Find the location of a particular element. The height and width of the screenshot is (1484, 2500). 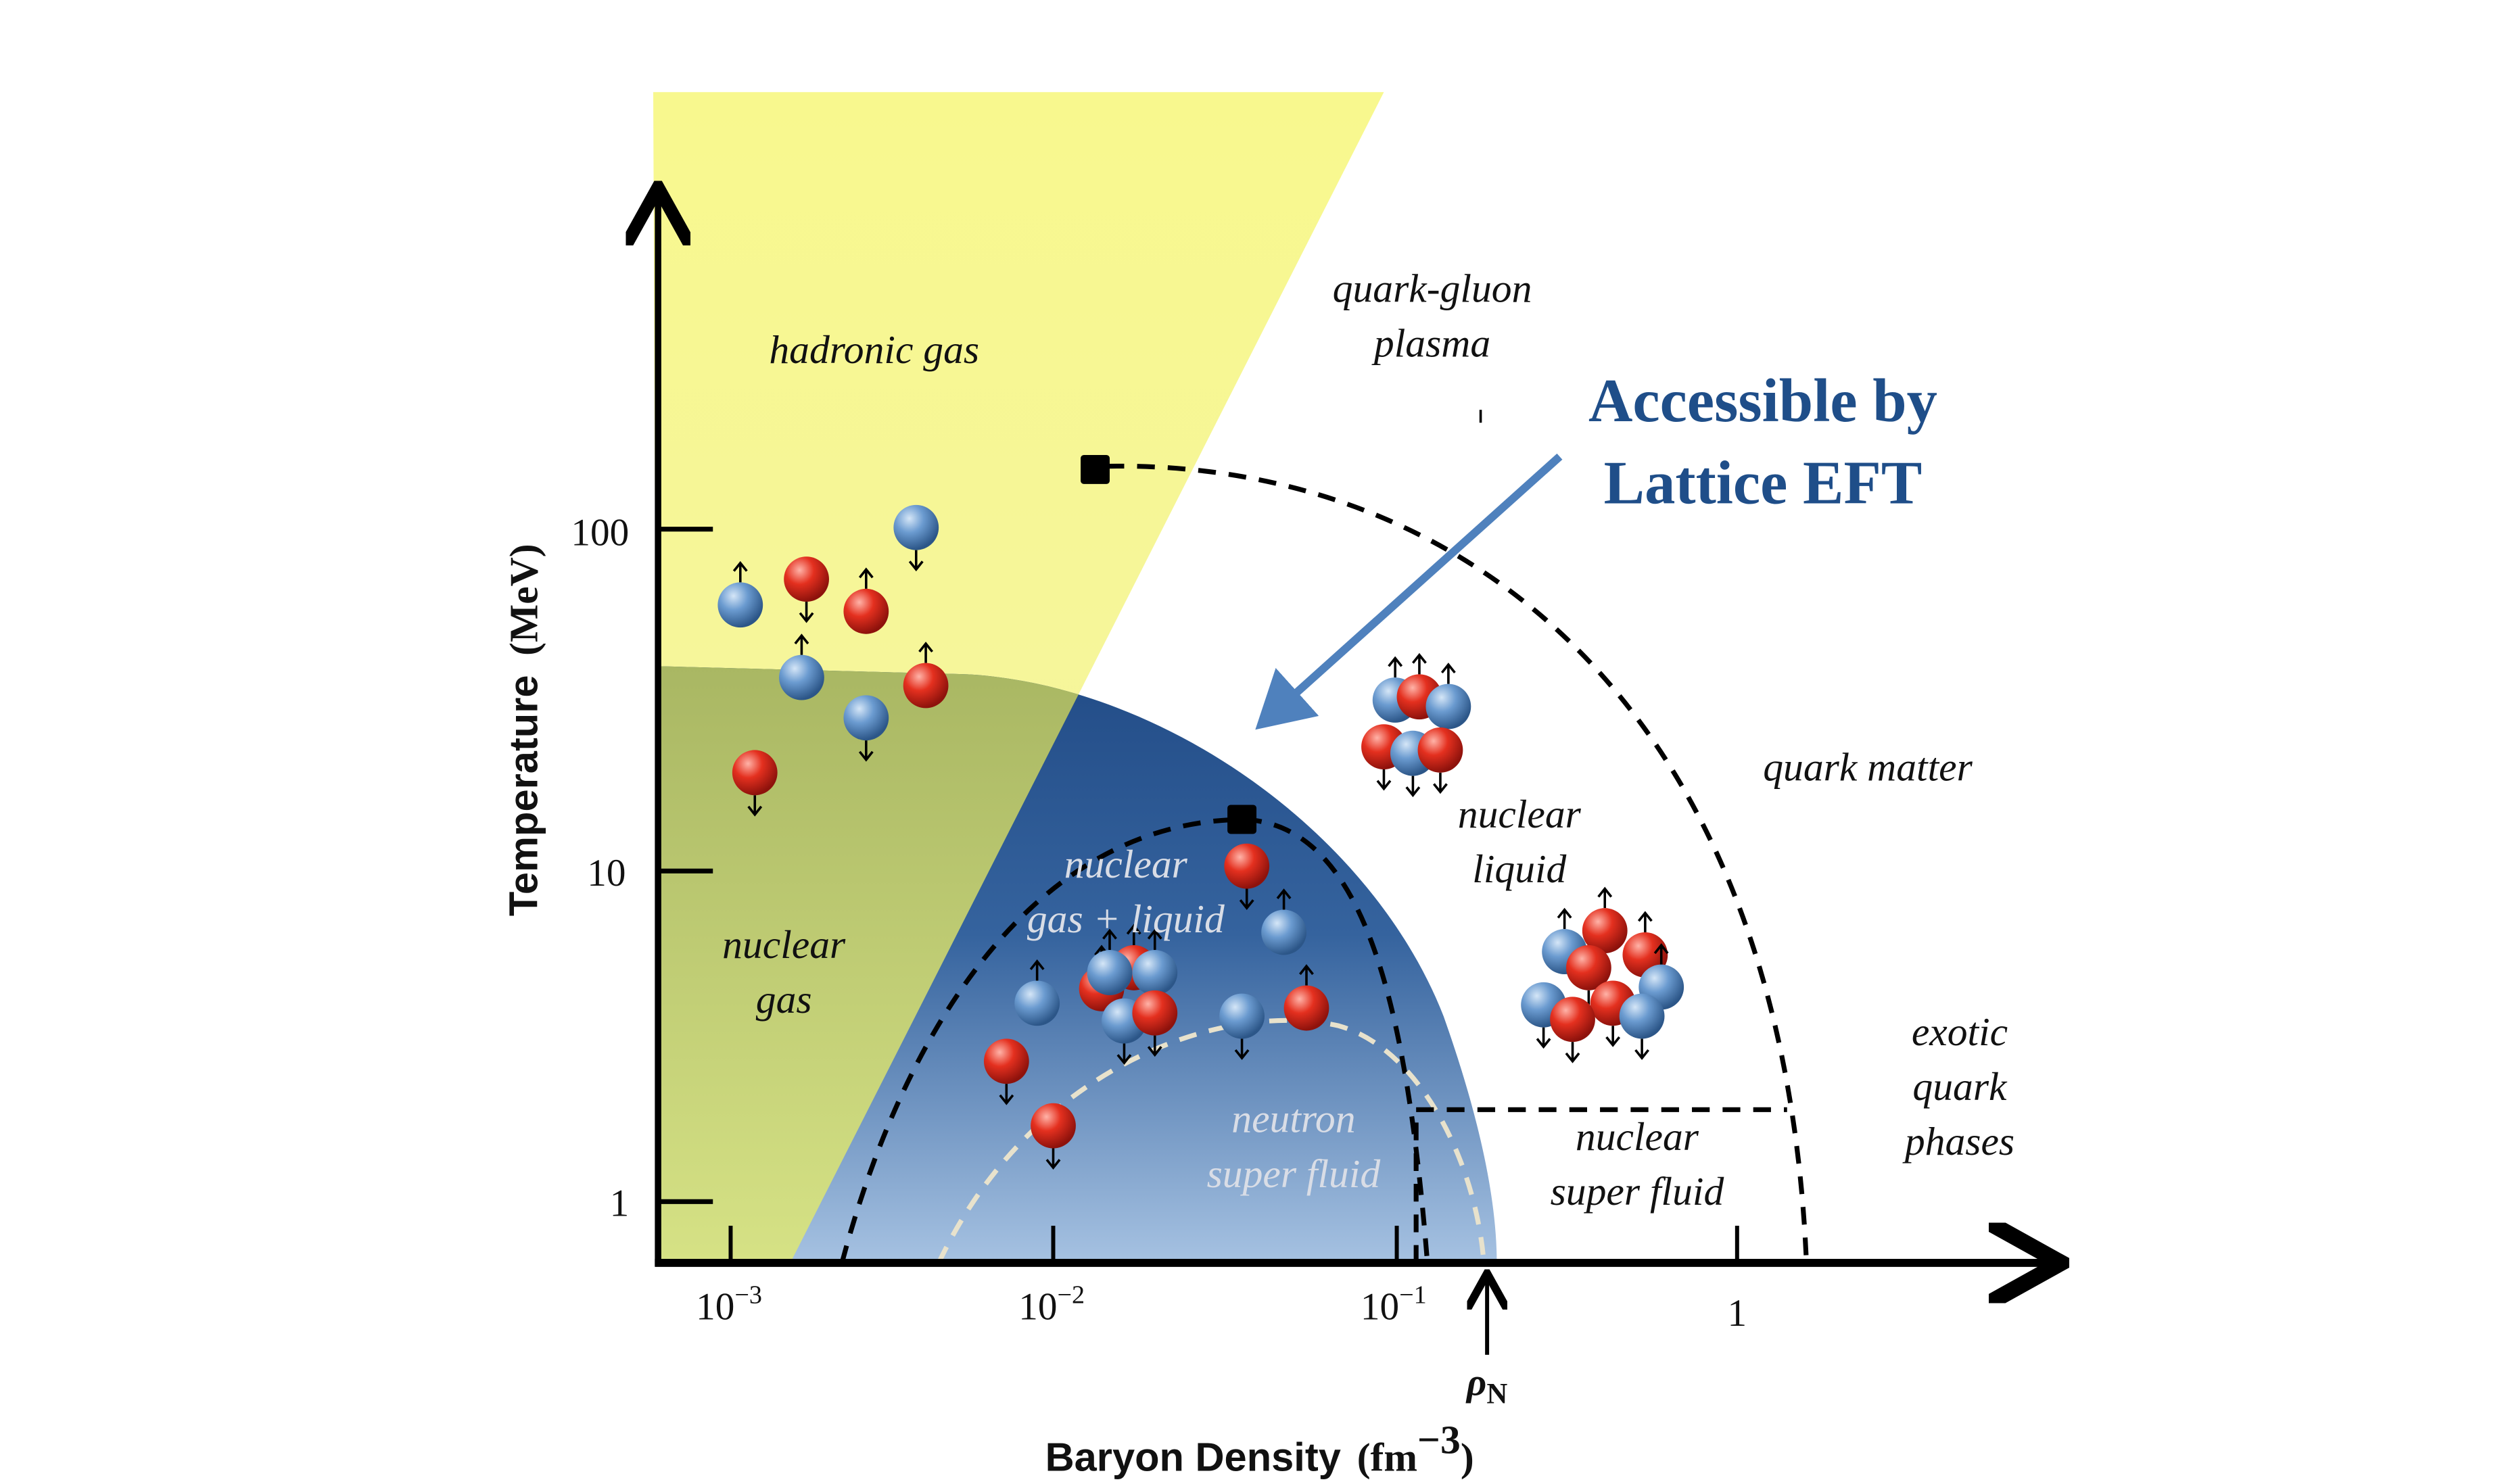

label-nuclear-gas: gas is located at coordinates (784, 1000).